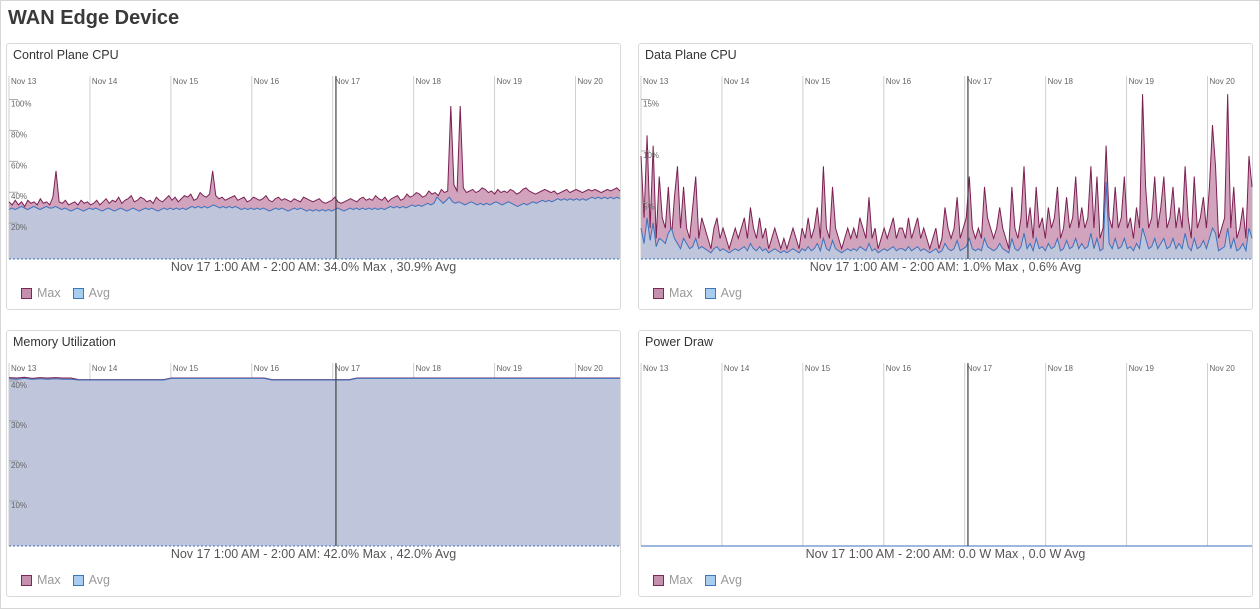 This screenshot has width=1260, height=609. What do you see at coordinates (19, 165) in the screenshot?
I see `y-tick-label: 60%` at bounding box center [19, 165].